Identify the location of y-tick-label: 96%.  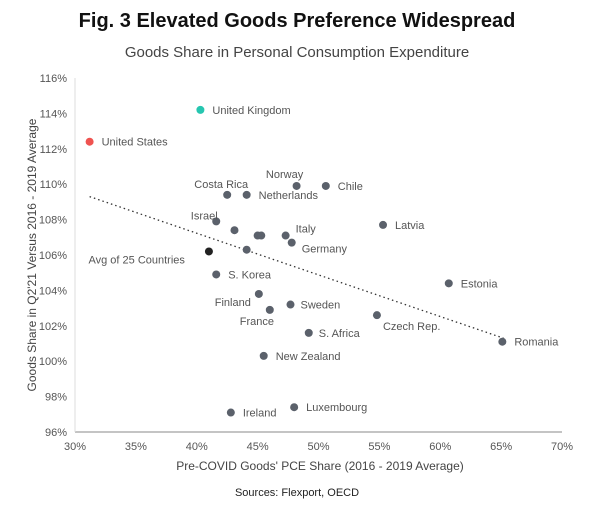
(56, 433).